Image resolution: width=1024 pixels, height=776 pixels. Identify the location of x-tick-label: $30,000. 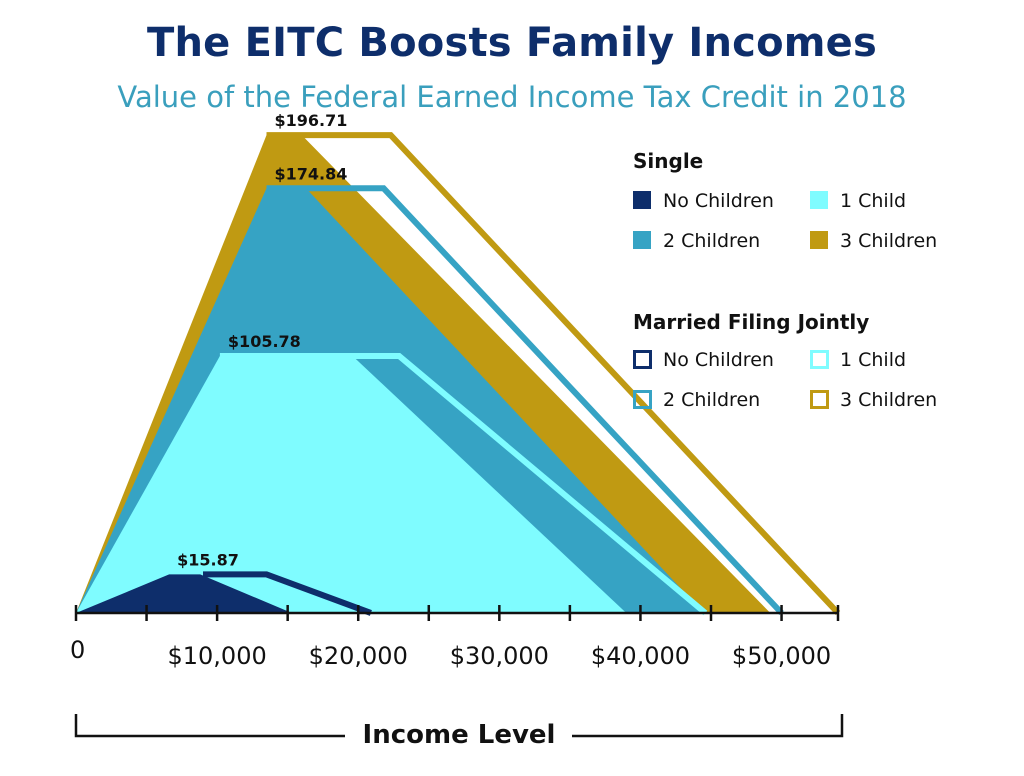
(499, 656).